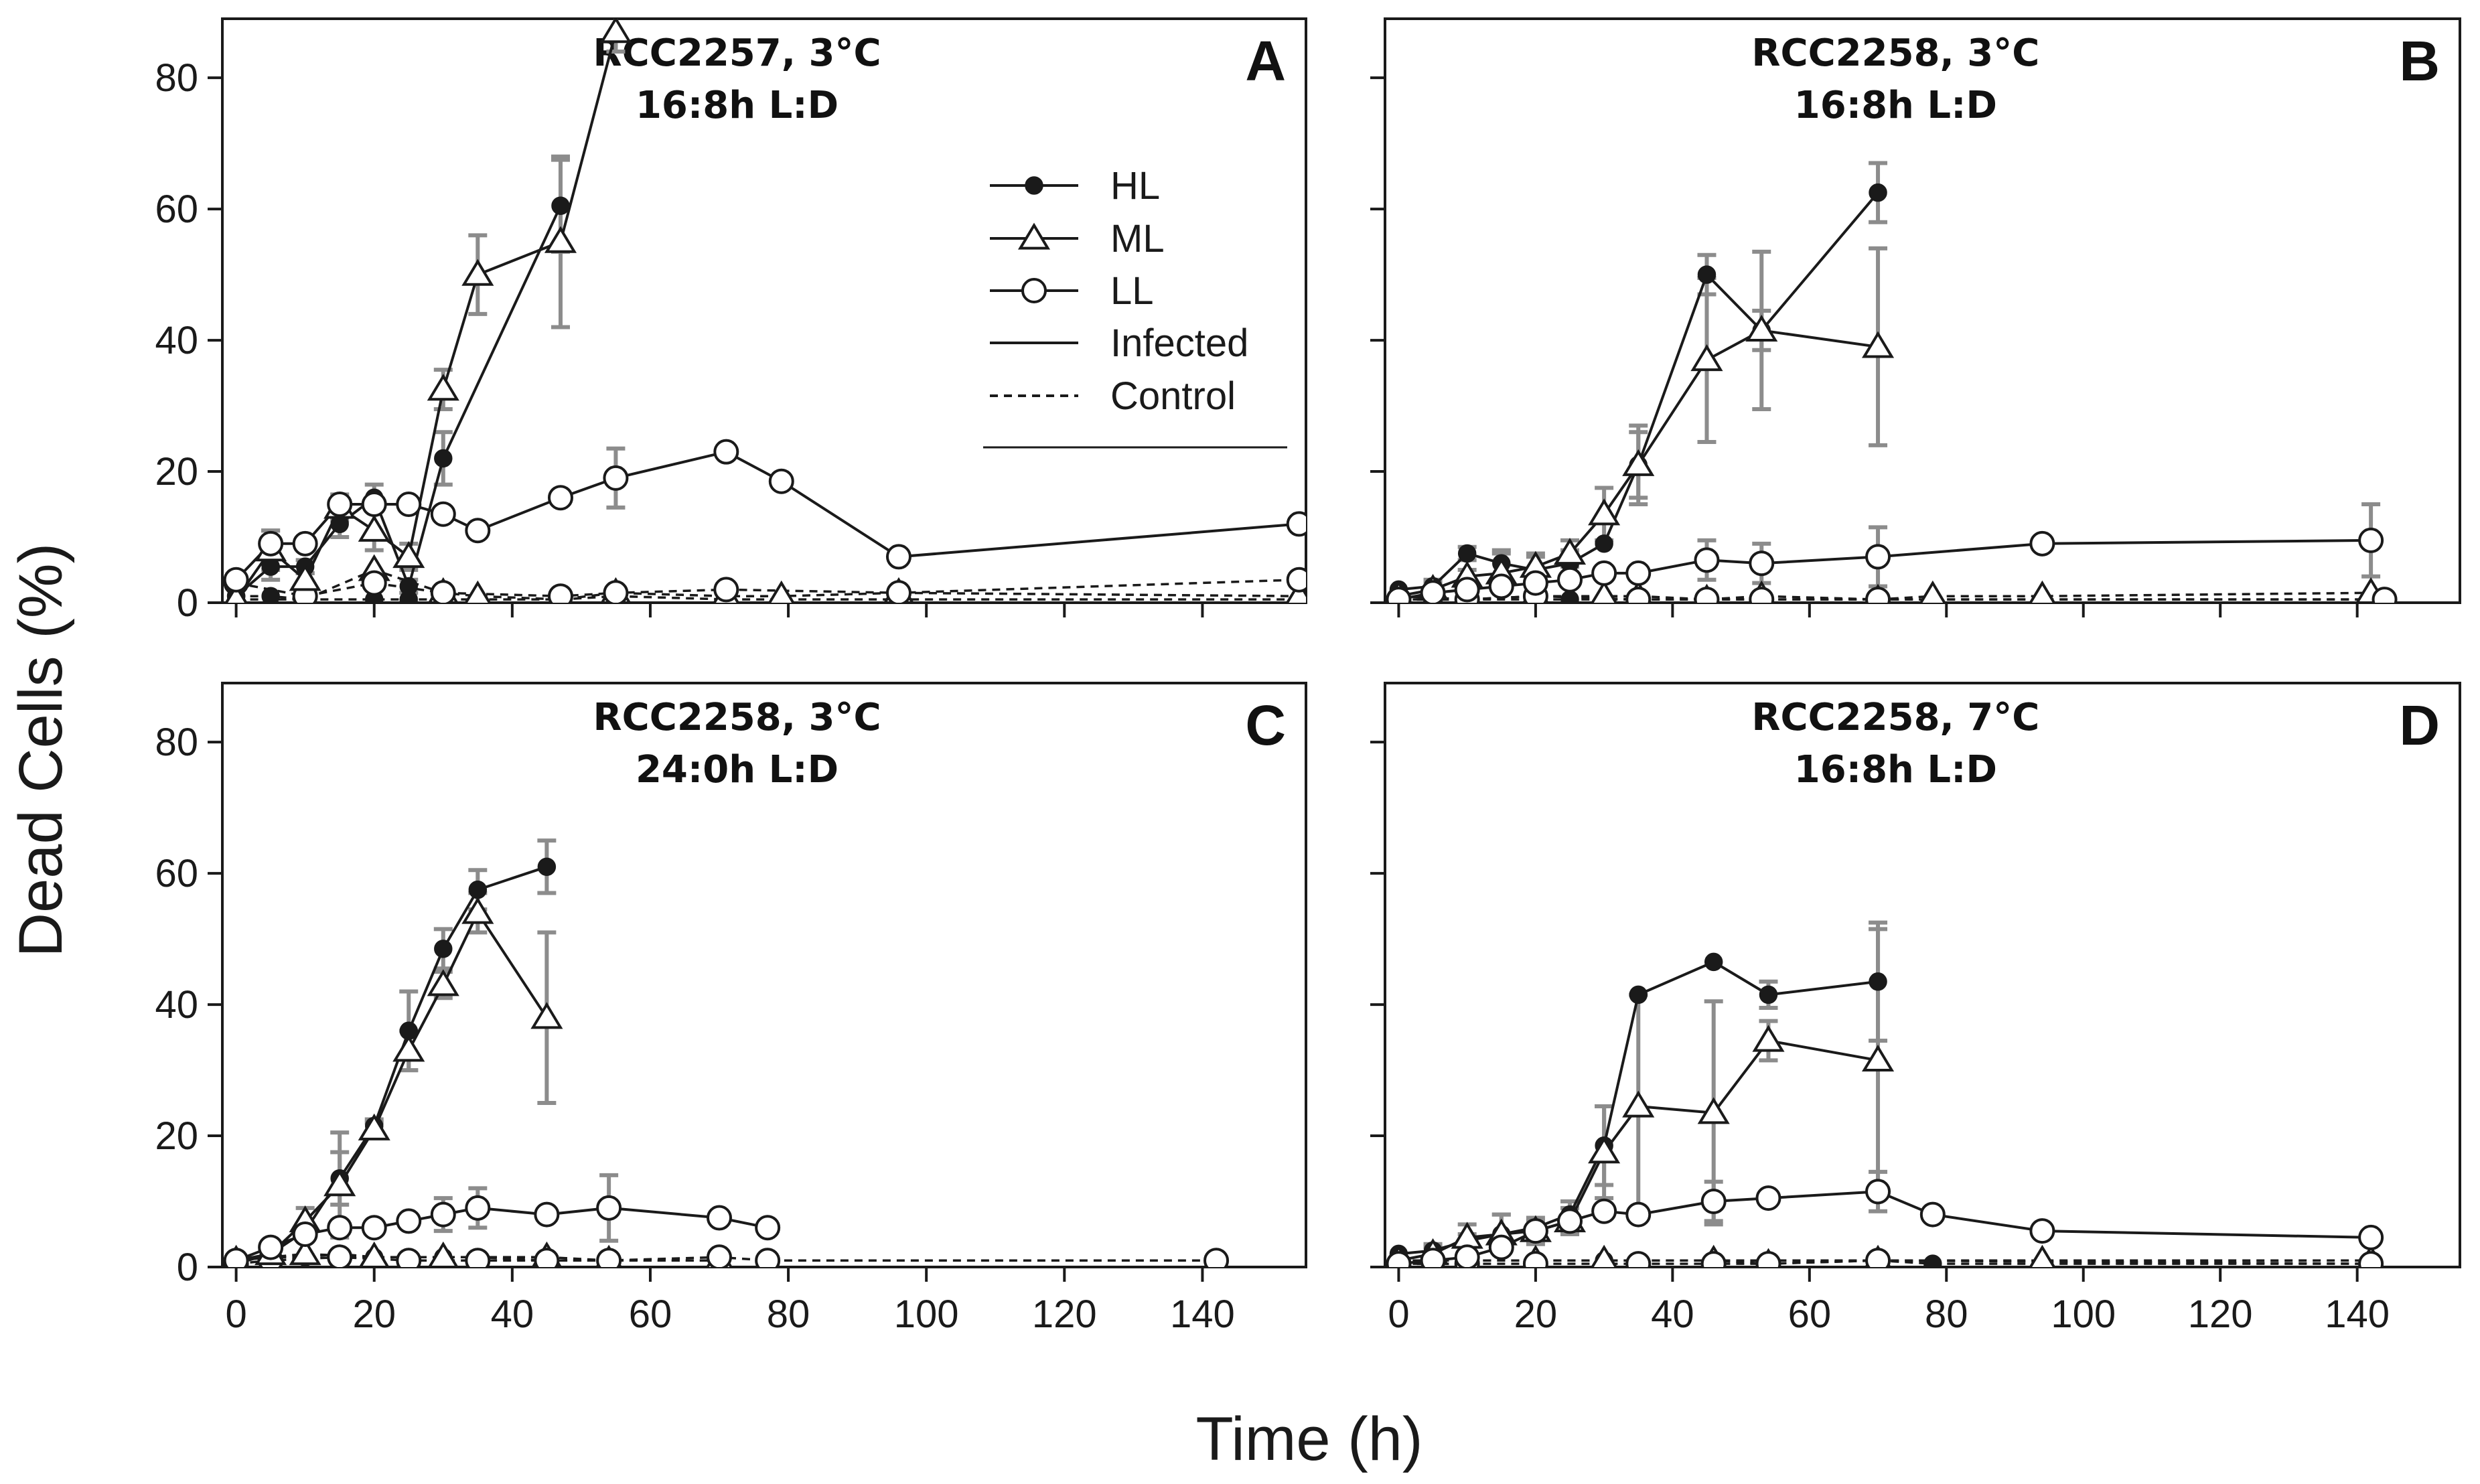 The height and width of the screenshot is (1484, 2480). I want to click on x-tick-label: 80, so click(1946, 1314).